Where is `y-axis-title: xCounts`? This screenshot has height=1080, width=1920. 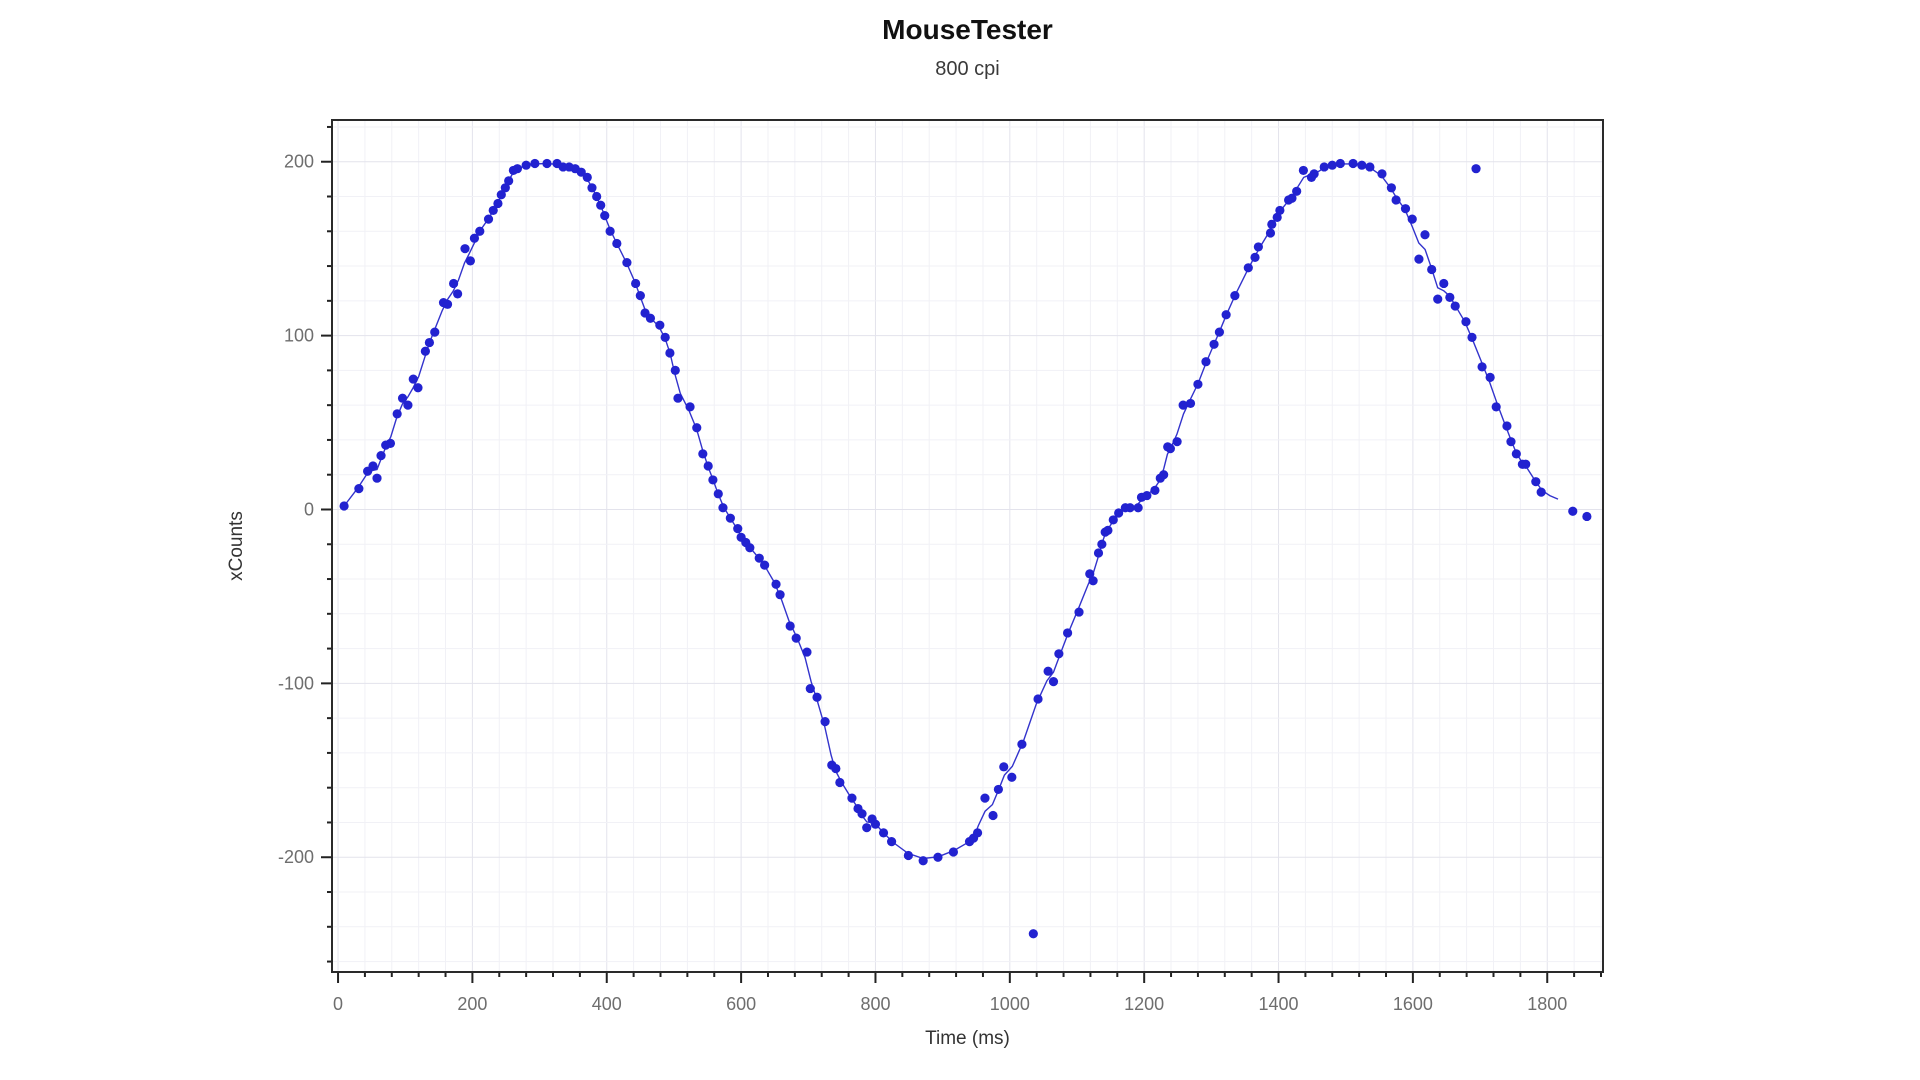 y-axis-title: xCounts is located at coordinates (236, 546).